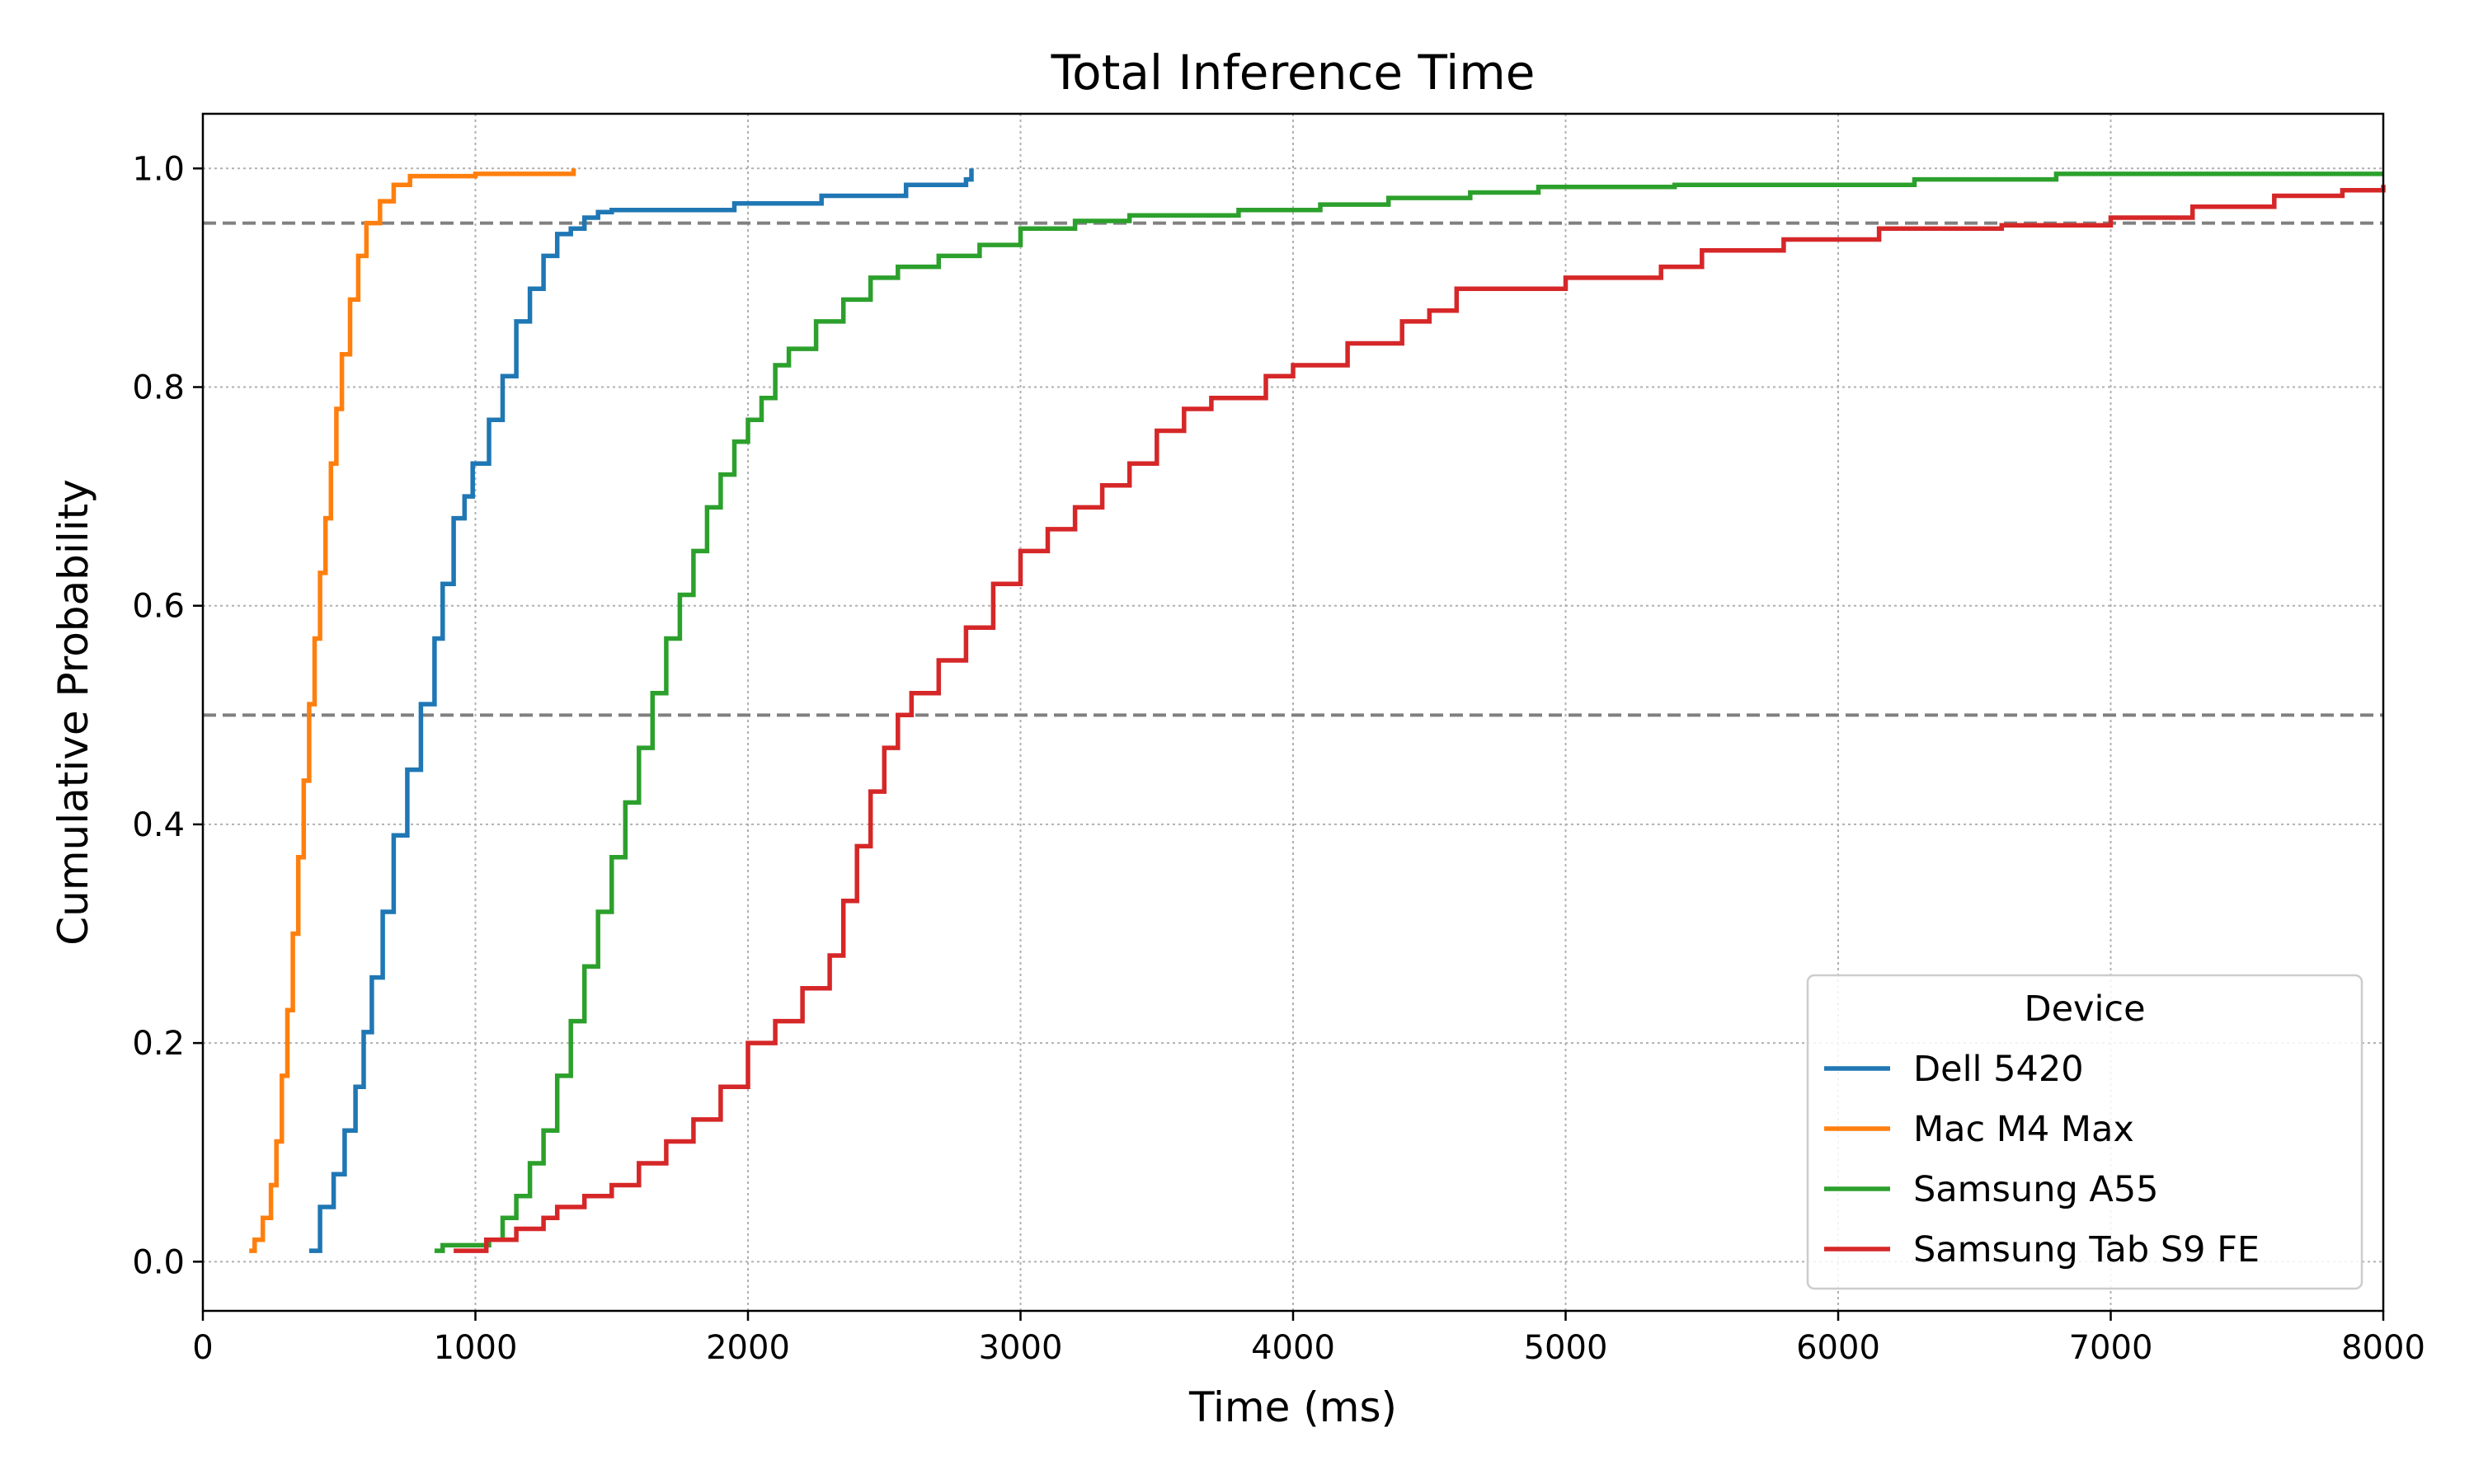  Describe the element at coordinates (1838, 1348) in the screenshot. I see `x-tick-label: 6000` at that location.